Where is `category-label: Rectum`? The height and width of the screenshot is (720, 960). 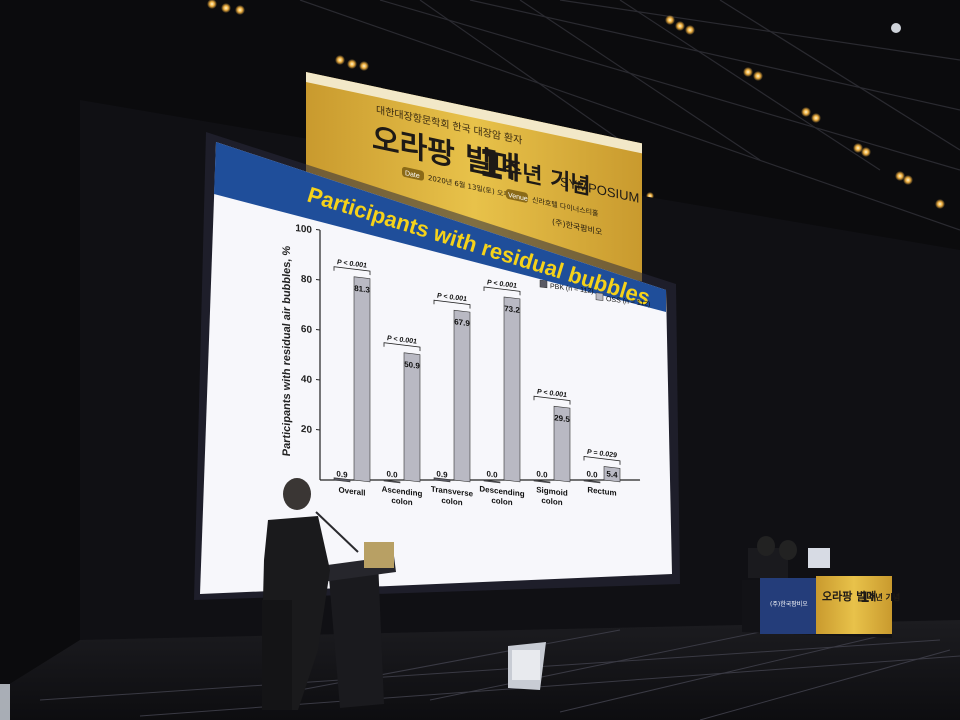
category-label: Rectum is located at coordinates (601, 491).